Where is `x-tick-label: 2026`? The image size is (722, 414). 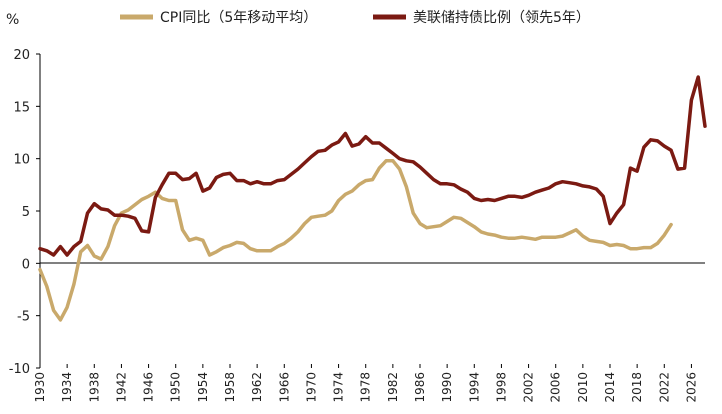 x-tick-label: 2026 is located at coordinates (691, 387).